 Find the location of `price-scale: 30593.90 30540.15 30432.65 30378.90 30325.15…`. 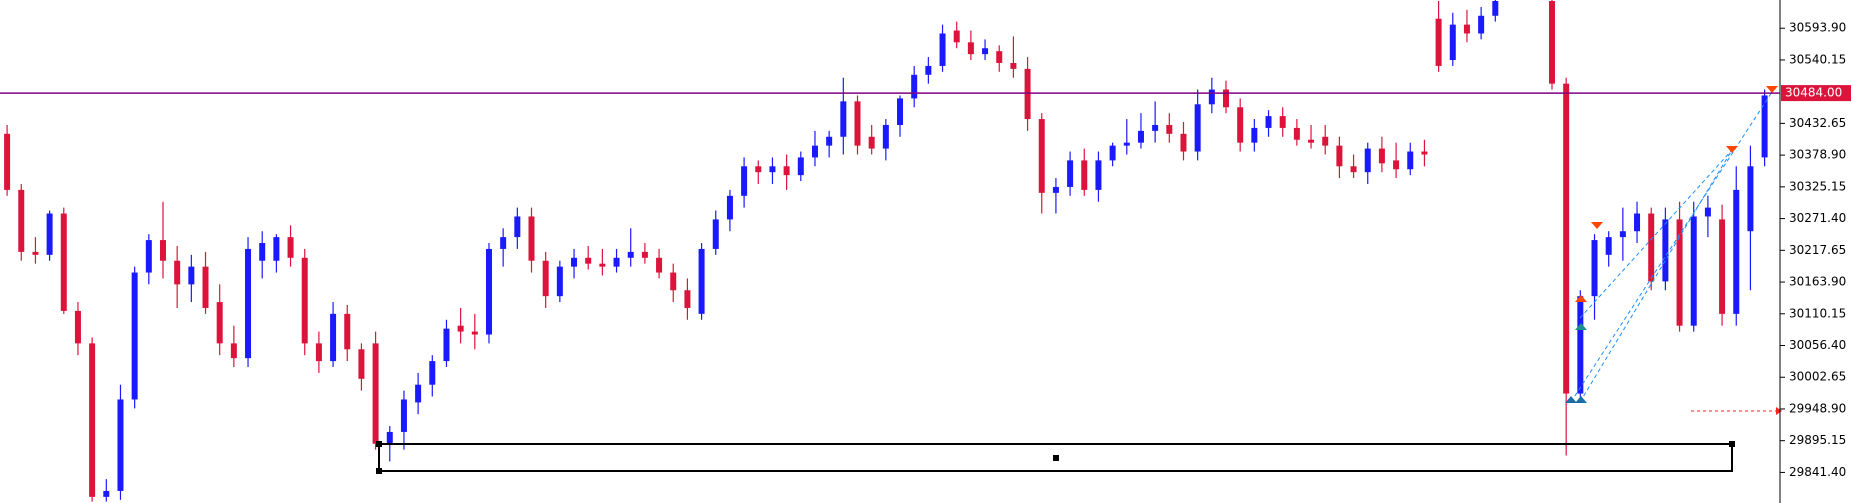

price-scale: 30593.90 30540.15 30432.65 30378.90 30325.15… is located at coordinates (1813, 250).